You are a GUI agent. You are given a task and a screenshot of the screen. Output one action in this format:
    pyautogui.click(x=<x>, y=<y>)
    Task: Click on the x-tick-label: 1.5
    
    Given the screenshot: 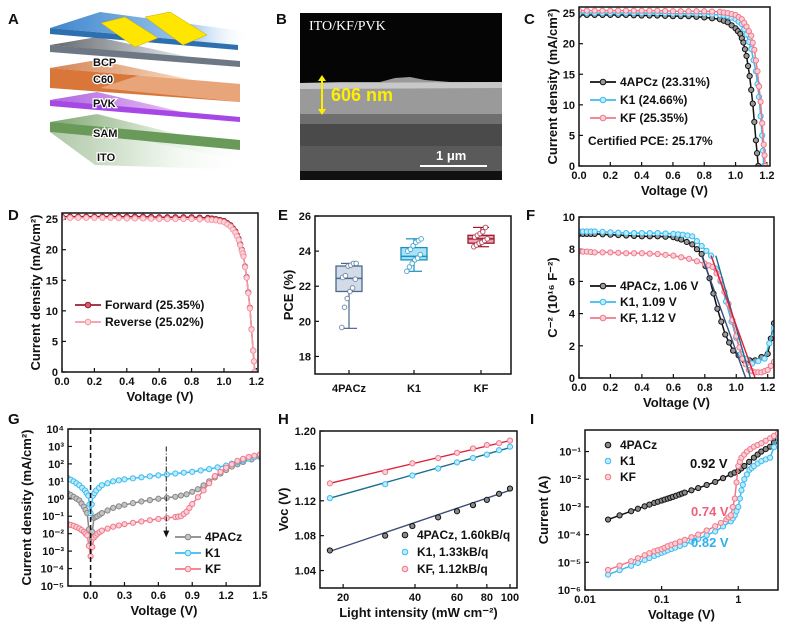 What is the action you would take?
    pyautogui.click(x=259, y=596)
    